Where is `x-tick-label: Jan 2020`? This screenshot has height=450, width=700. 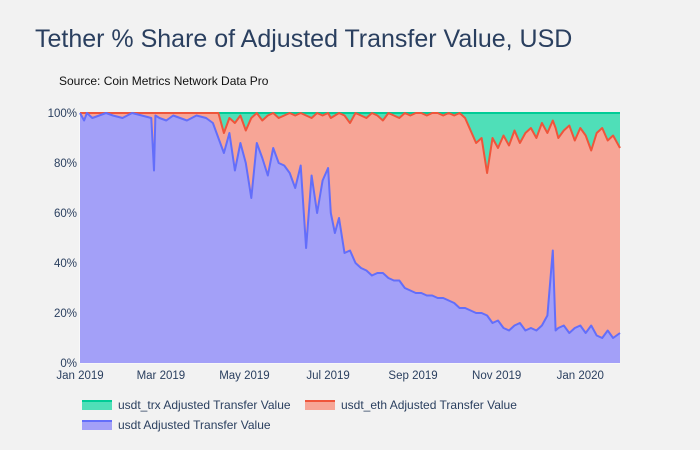 x-tick-label: Jan 2020 is located at coordinates (580, 376).